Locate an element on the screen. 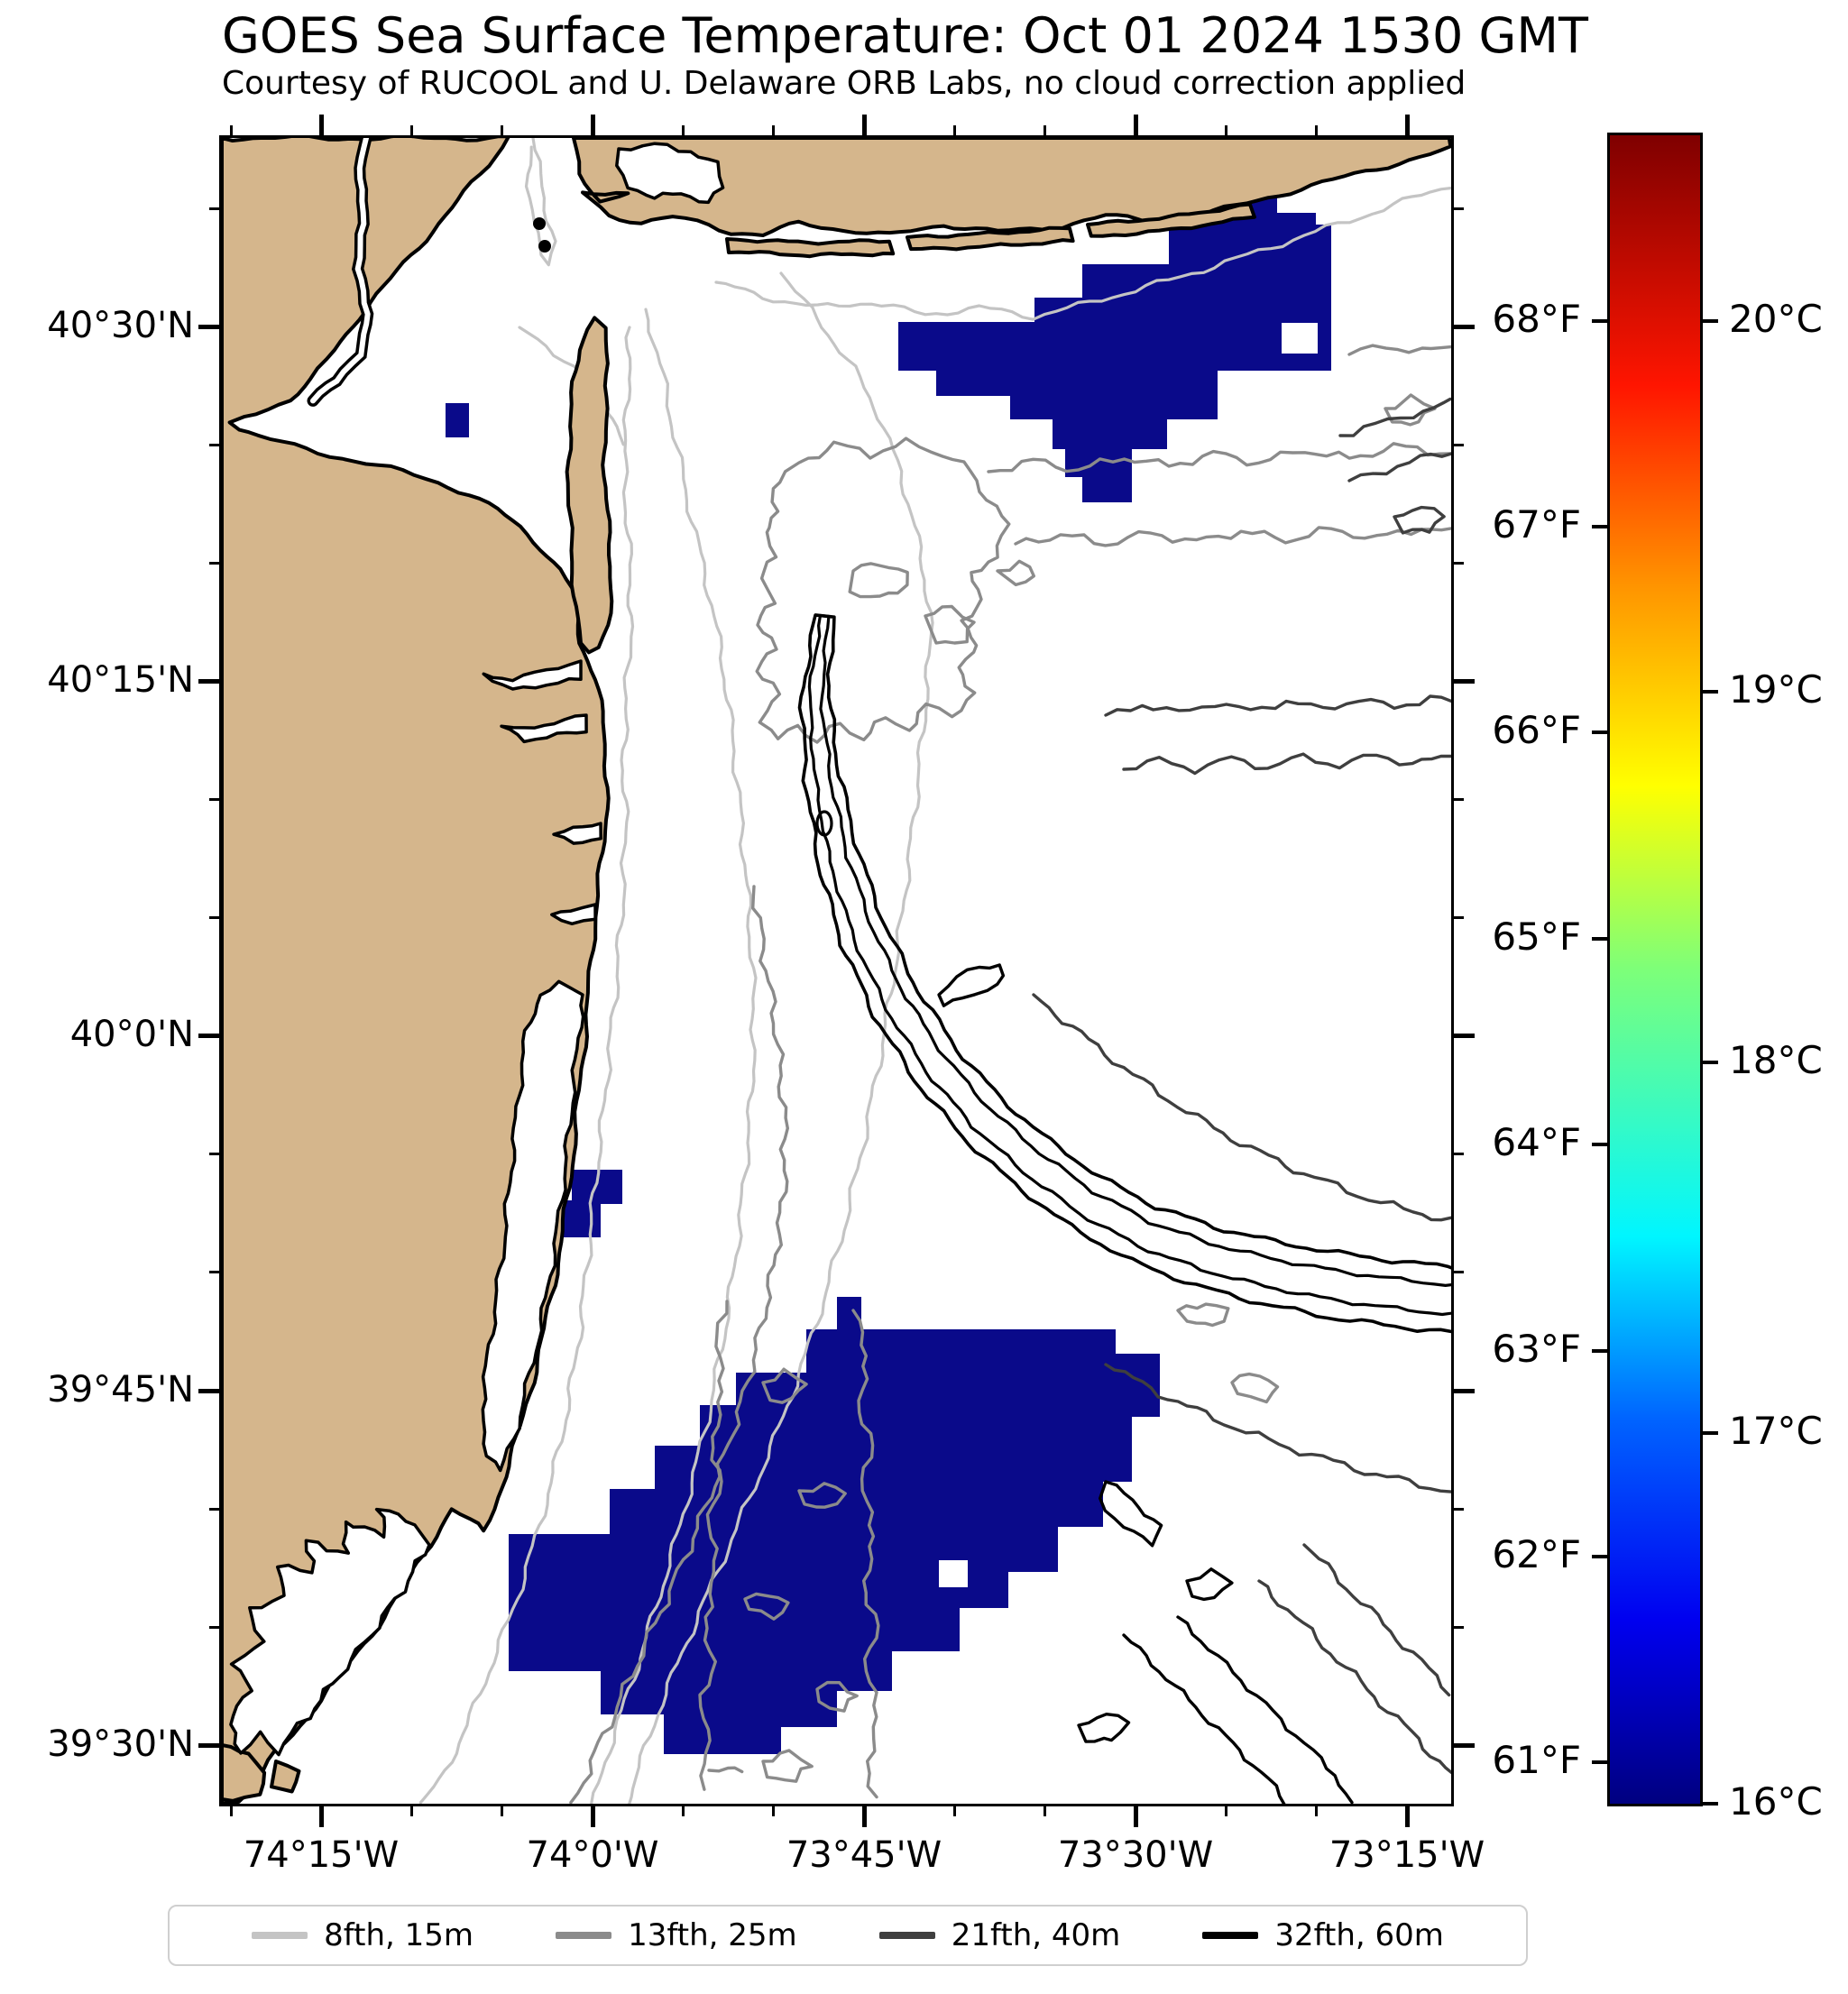 This screenshot has height=1994, width=1848. legend-item-2: 13fth, 25m is located at coordinates (677, 1935).